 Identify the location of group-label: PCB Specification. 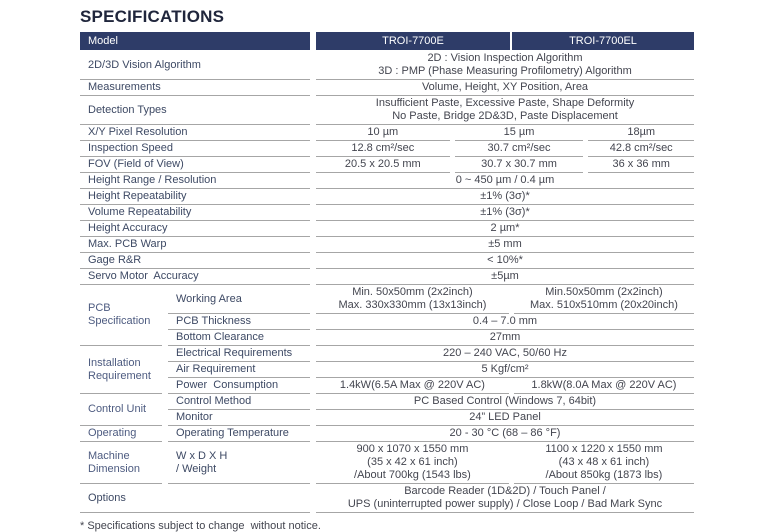
(121, 315).